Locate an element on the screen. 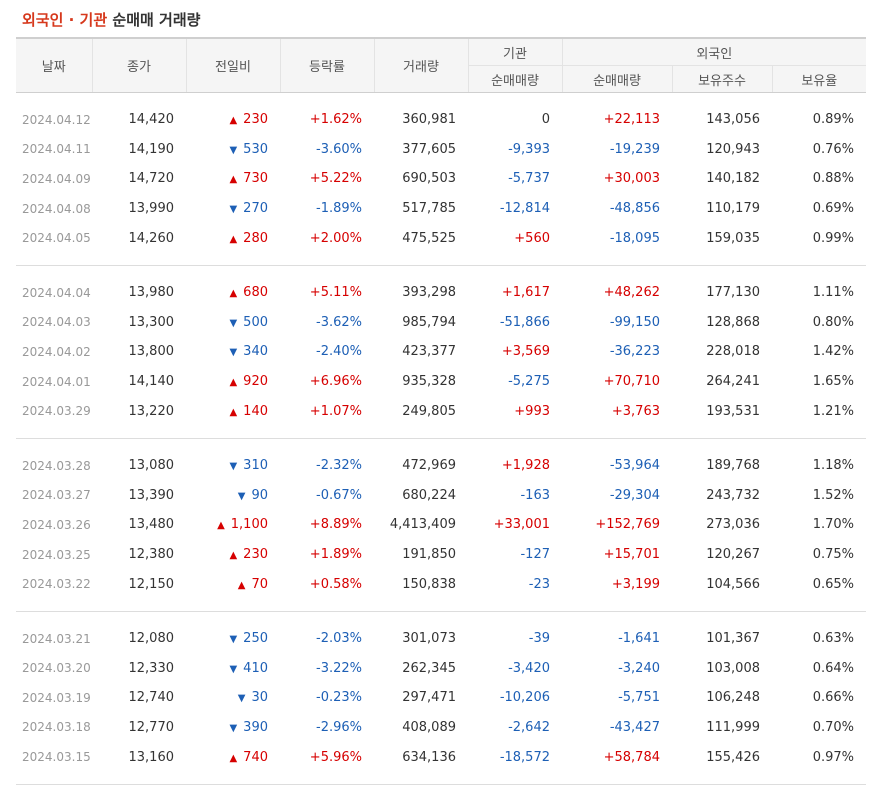 Image resolution: width=871 pixels, height=785 pixels. cell-holding-ratio: 0.69% is located at coordinates (833, 209).